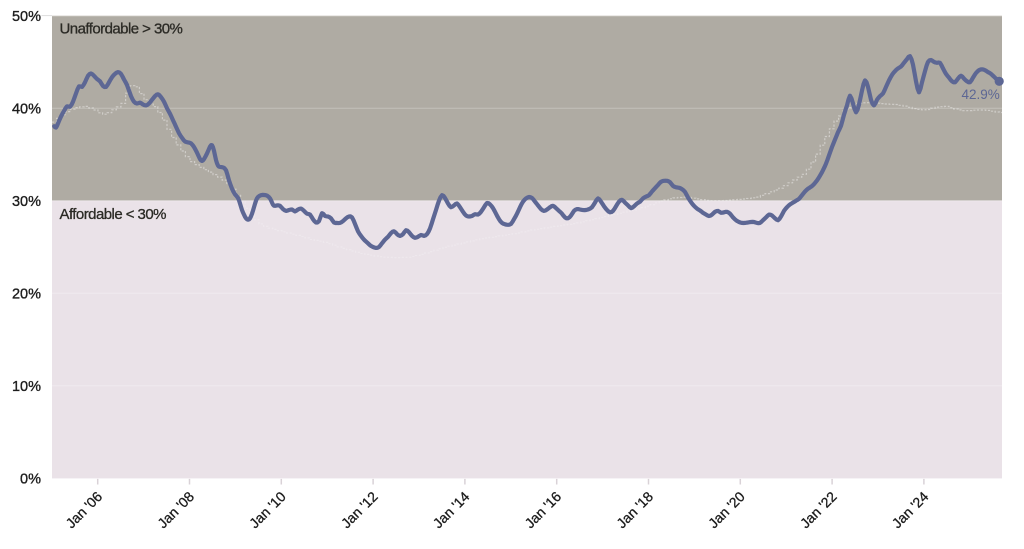 The width and height of the screenshot is (1024, 549). Describe the element at coordinates (30, 480) in the screenshot. I see `svg-text: 0%` at that location.